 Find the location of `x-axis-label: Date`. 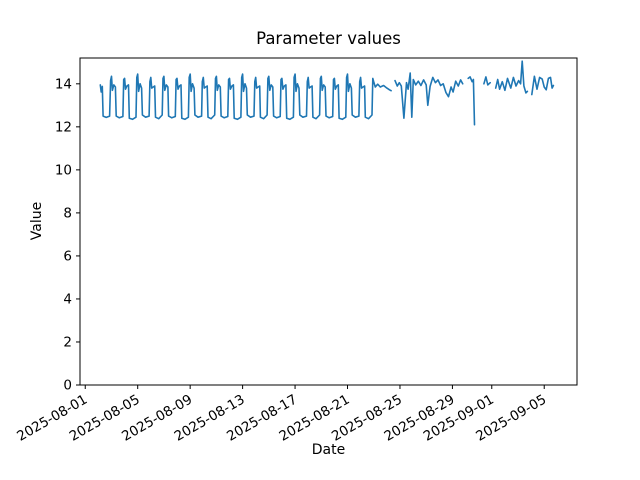

x-axis-label: Date is located at coordinates (328, 450).